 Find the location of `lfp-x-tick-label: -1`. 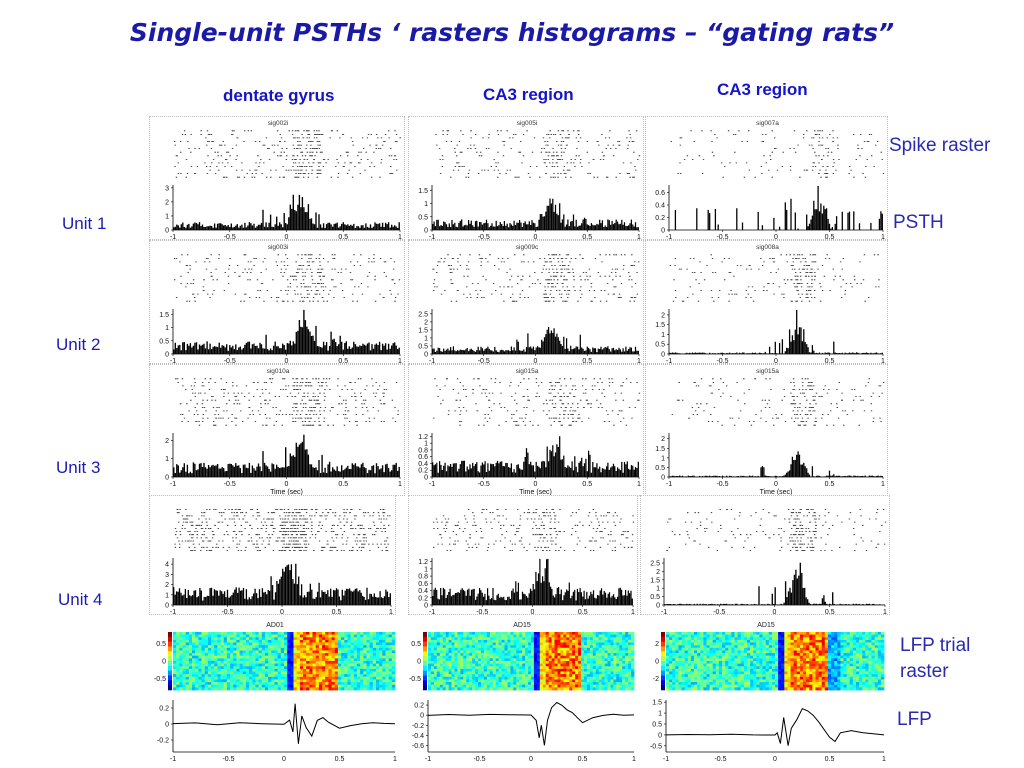

lfp-x-tick-label: -1 is located at coordinates (428, 759).